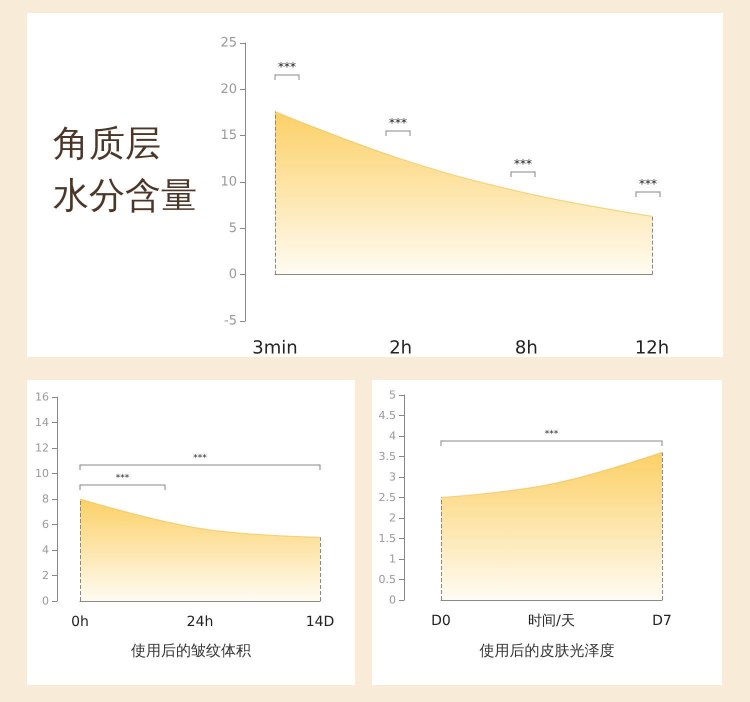 The height and width of the screenshot is (702, 750). What do you see at coordinates (228, 43) in the screenshot?
I see `y-tick-label: 25` at bounding box center [228, 43].